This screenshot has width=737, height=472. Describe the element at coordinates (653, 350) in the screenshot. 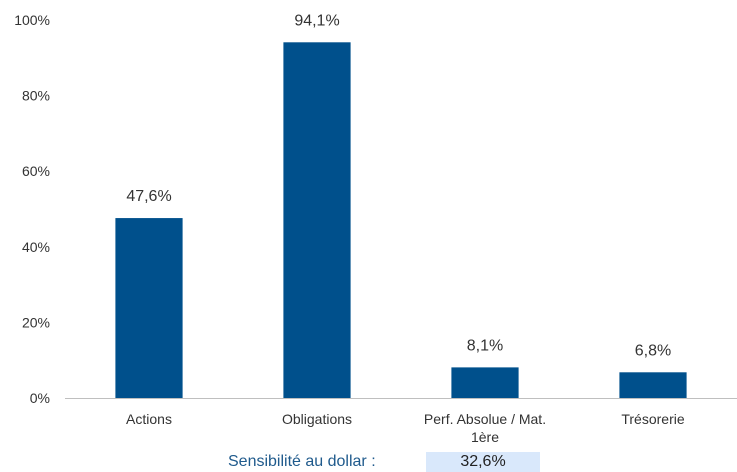

I see `data-label: 6,8%` at that location.